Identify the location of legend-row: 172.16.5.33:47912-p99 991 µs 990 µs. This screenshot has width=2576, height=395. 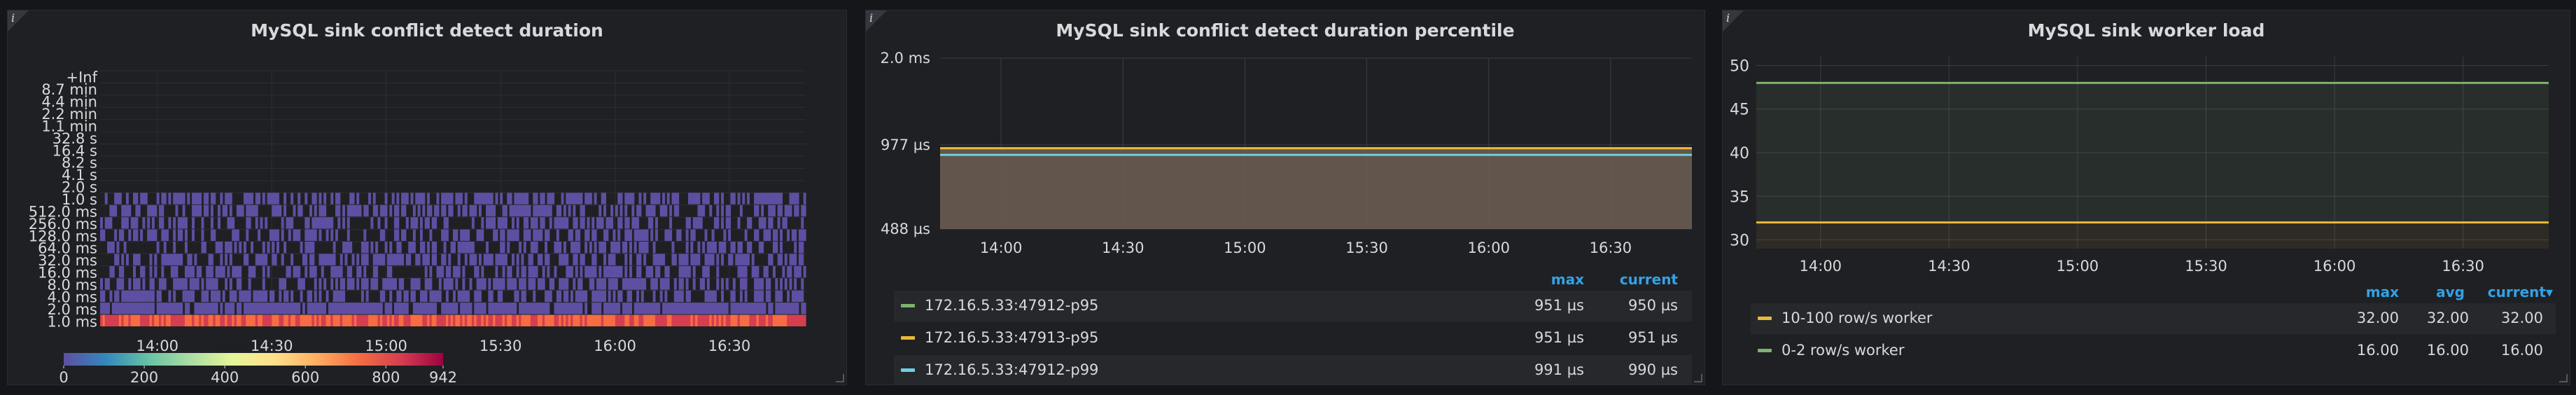
(1293, 369).